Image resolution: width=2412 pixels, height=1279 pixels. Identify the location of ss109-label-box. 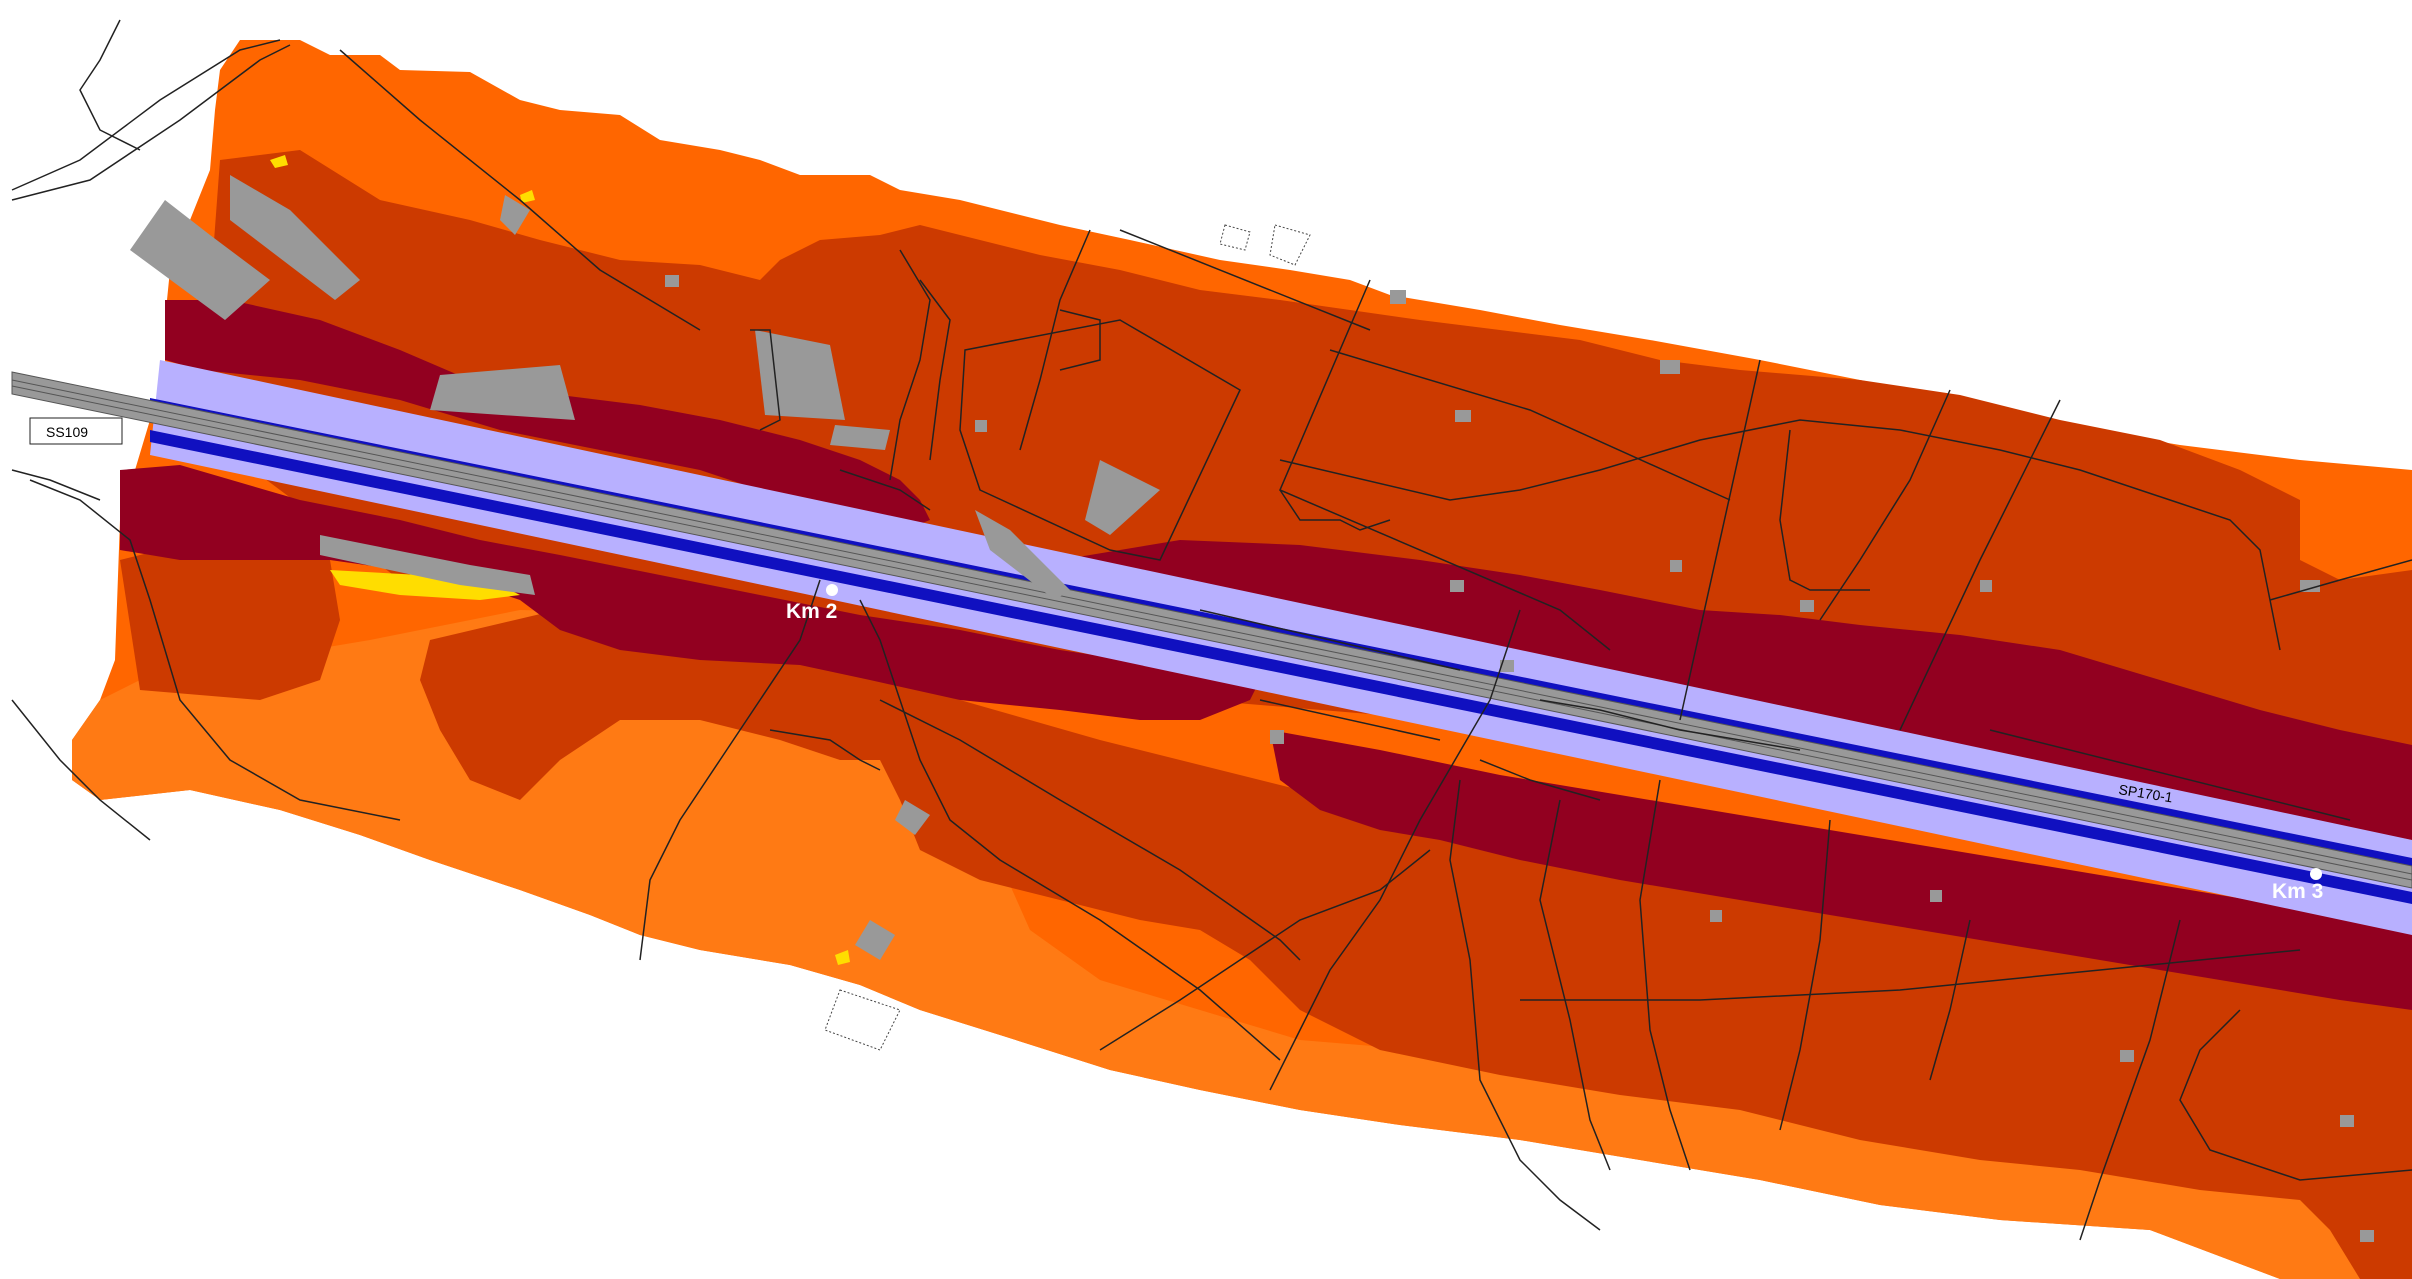
(76, 431).